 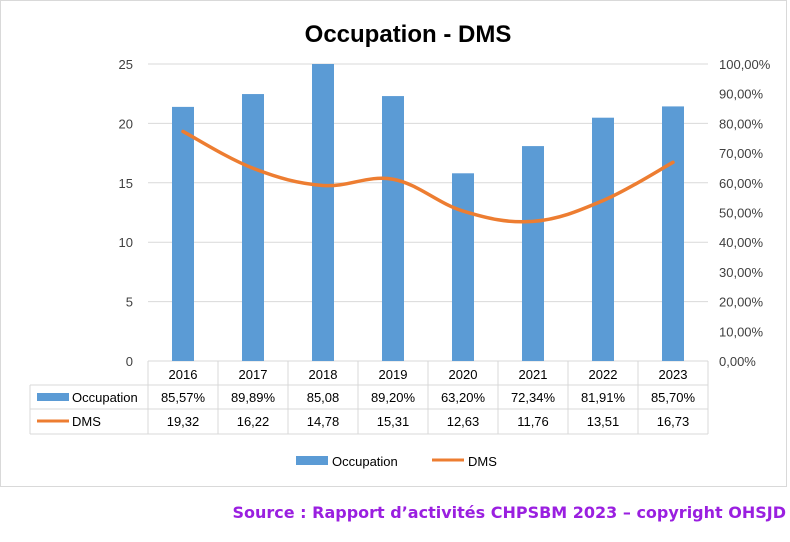 I want to click on left-tick-label: 10, so click(x=126, y=242).